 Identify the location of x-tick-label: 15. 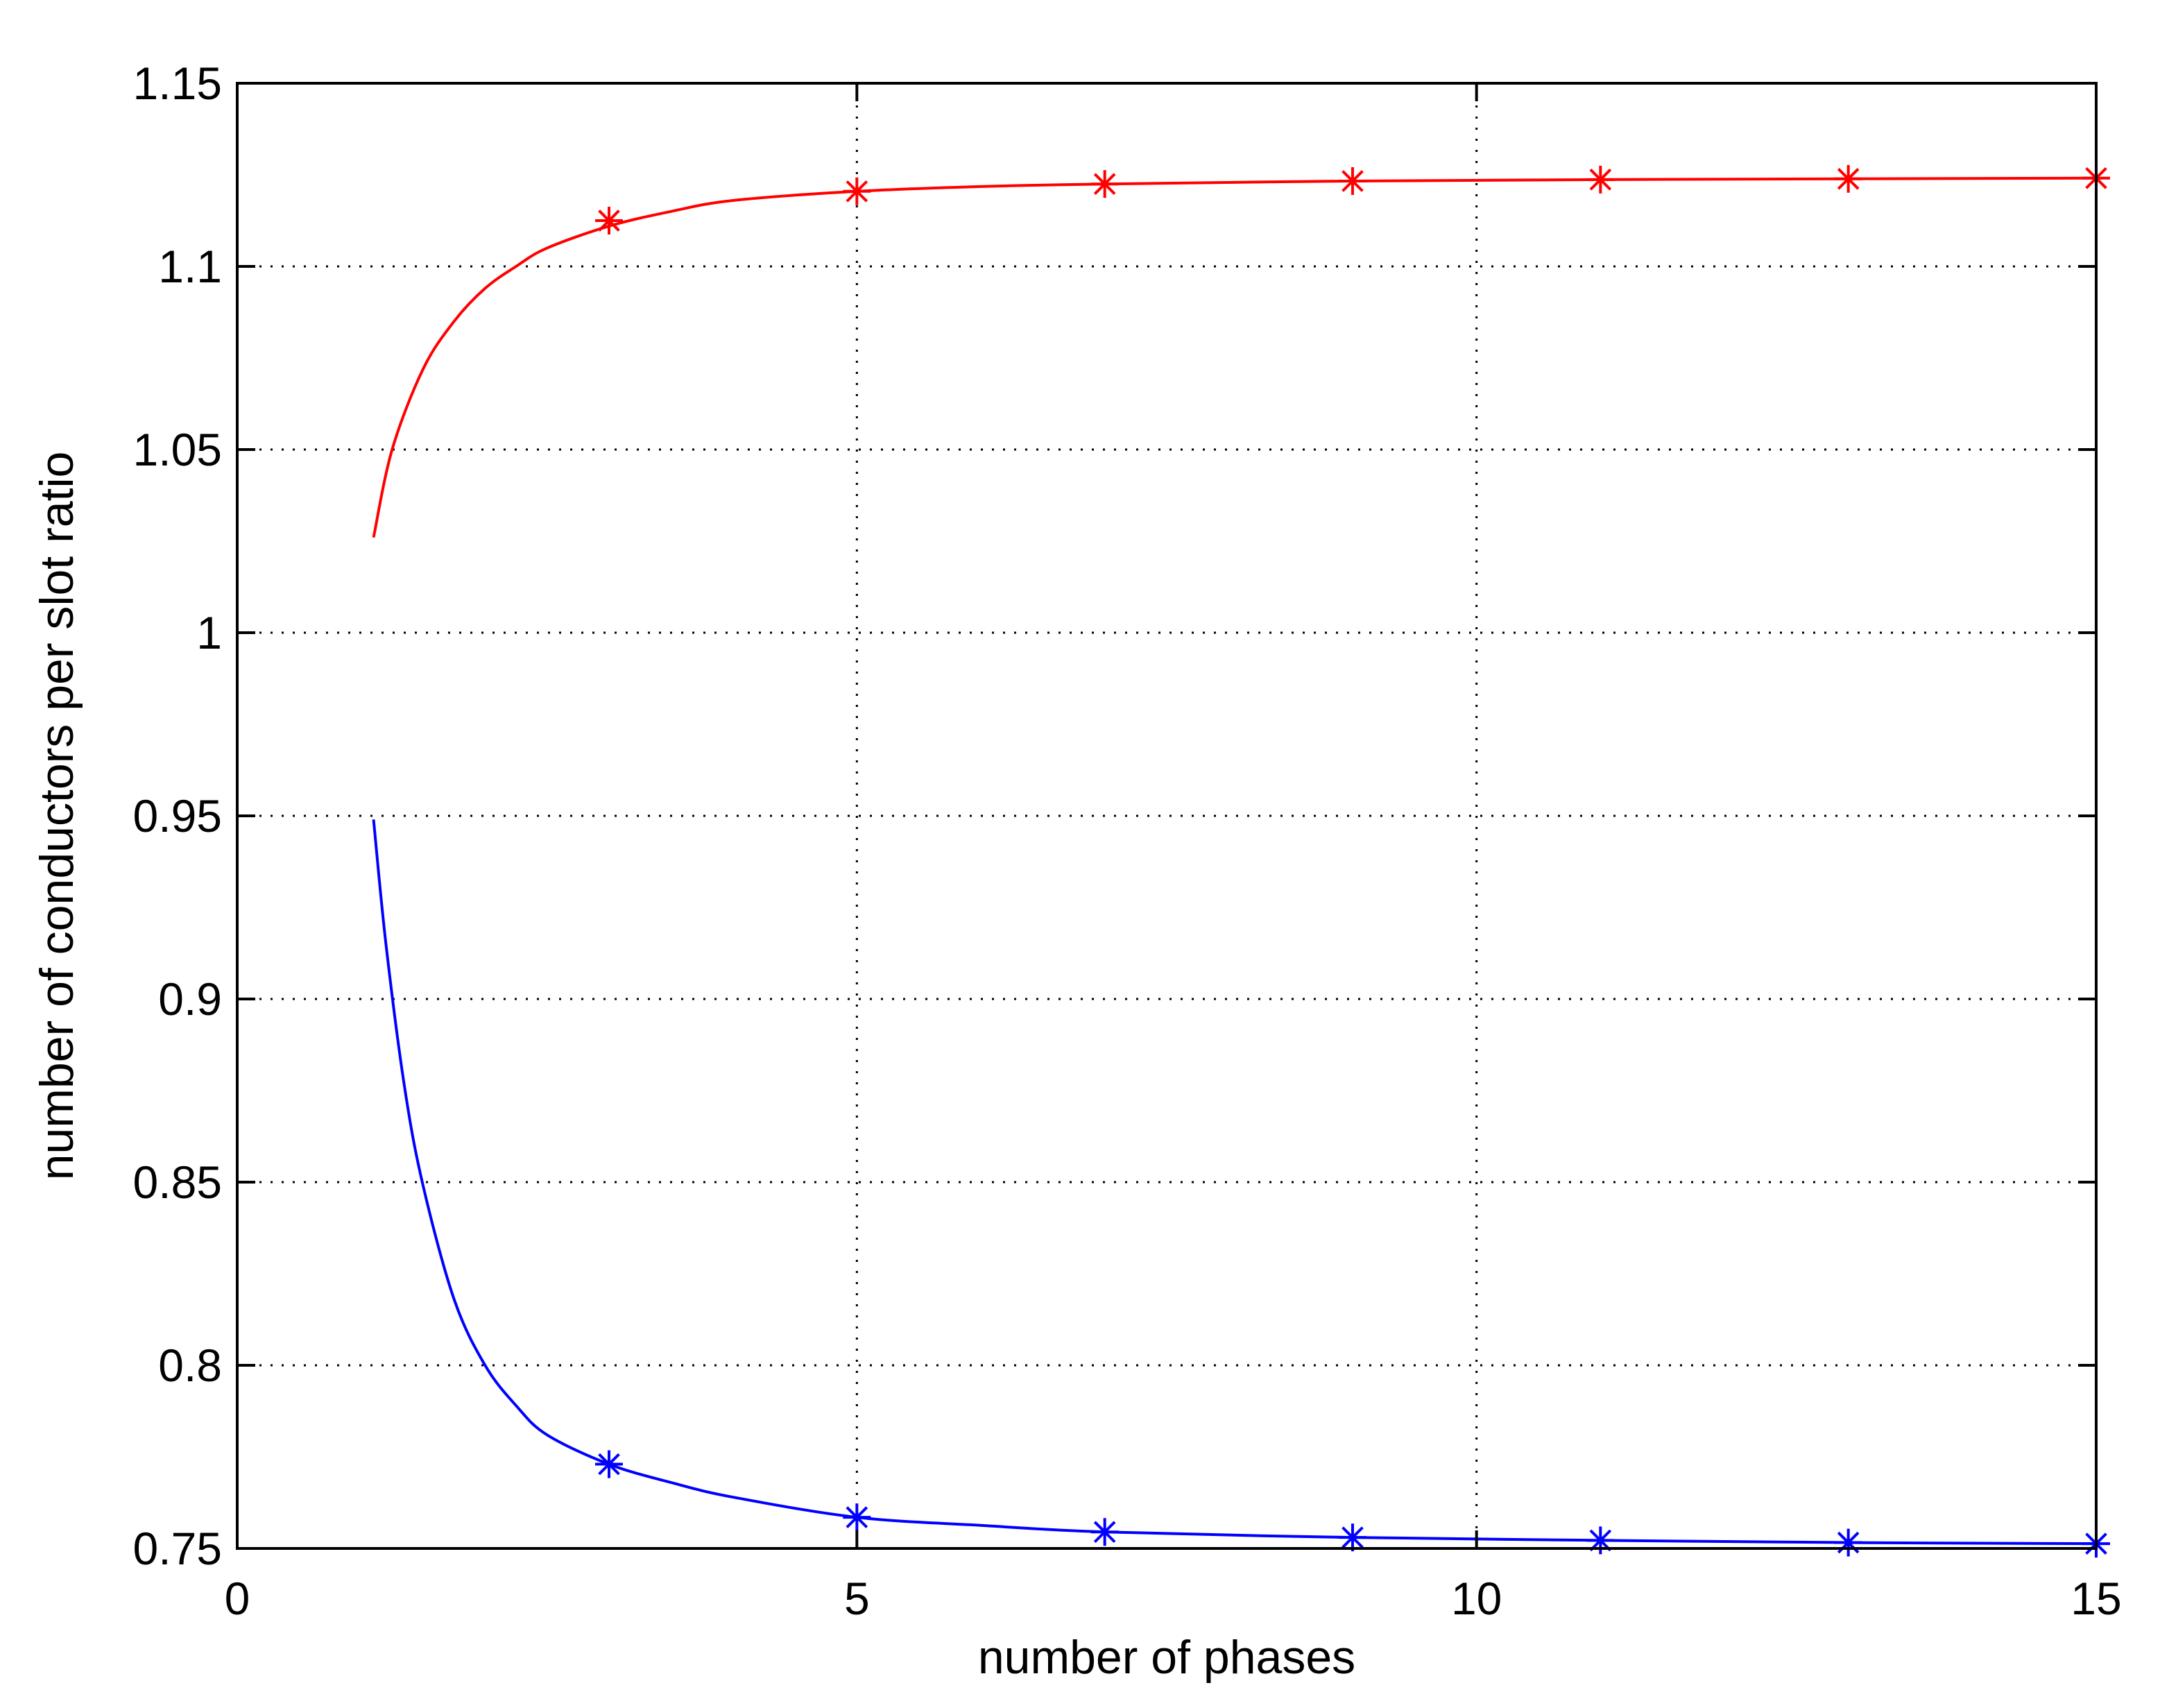
(2096, 1598).